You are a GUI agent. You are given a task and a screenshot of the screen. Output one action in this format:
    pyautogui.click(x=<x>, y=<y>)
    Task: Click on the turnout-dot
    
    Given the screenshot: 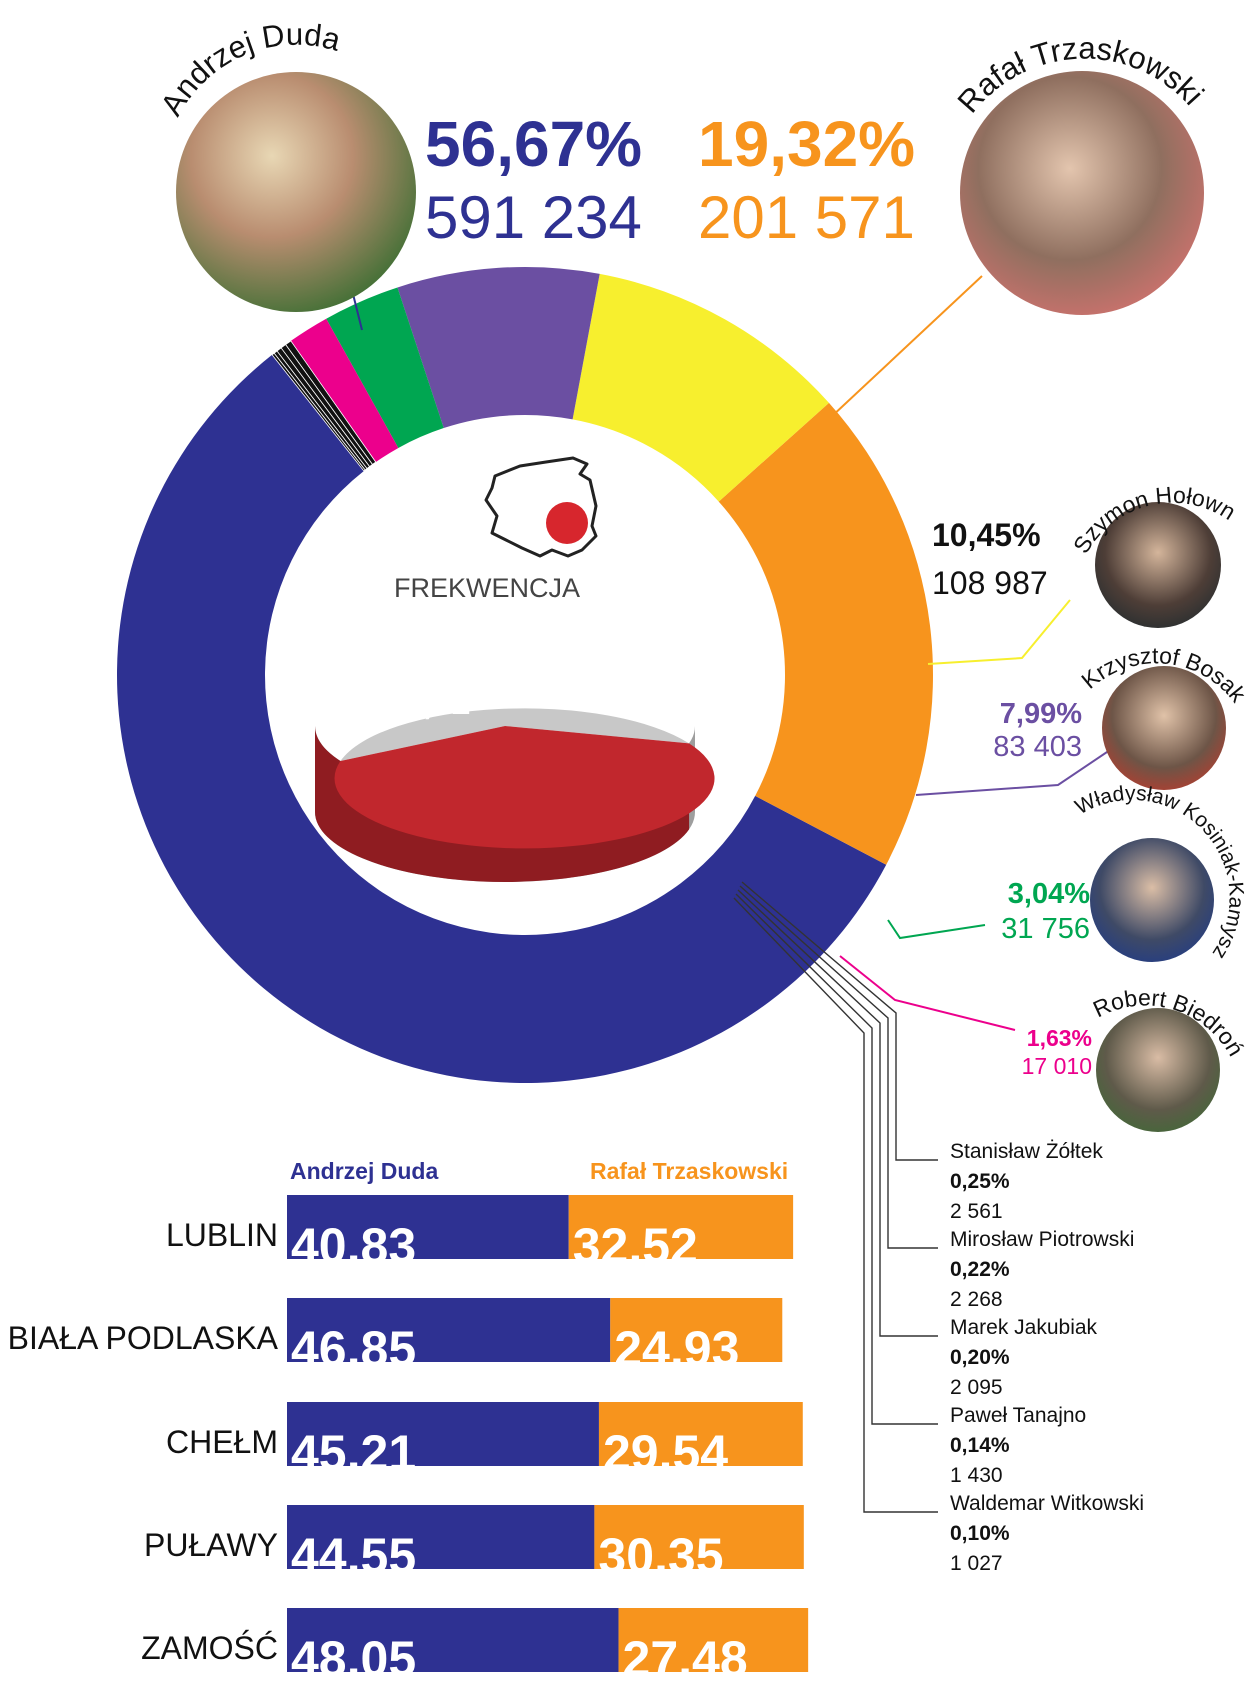 What is the action you would take?
    pyautogui.click(x=567, y=523)
    